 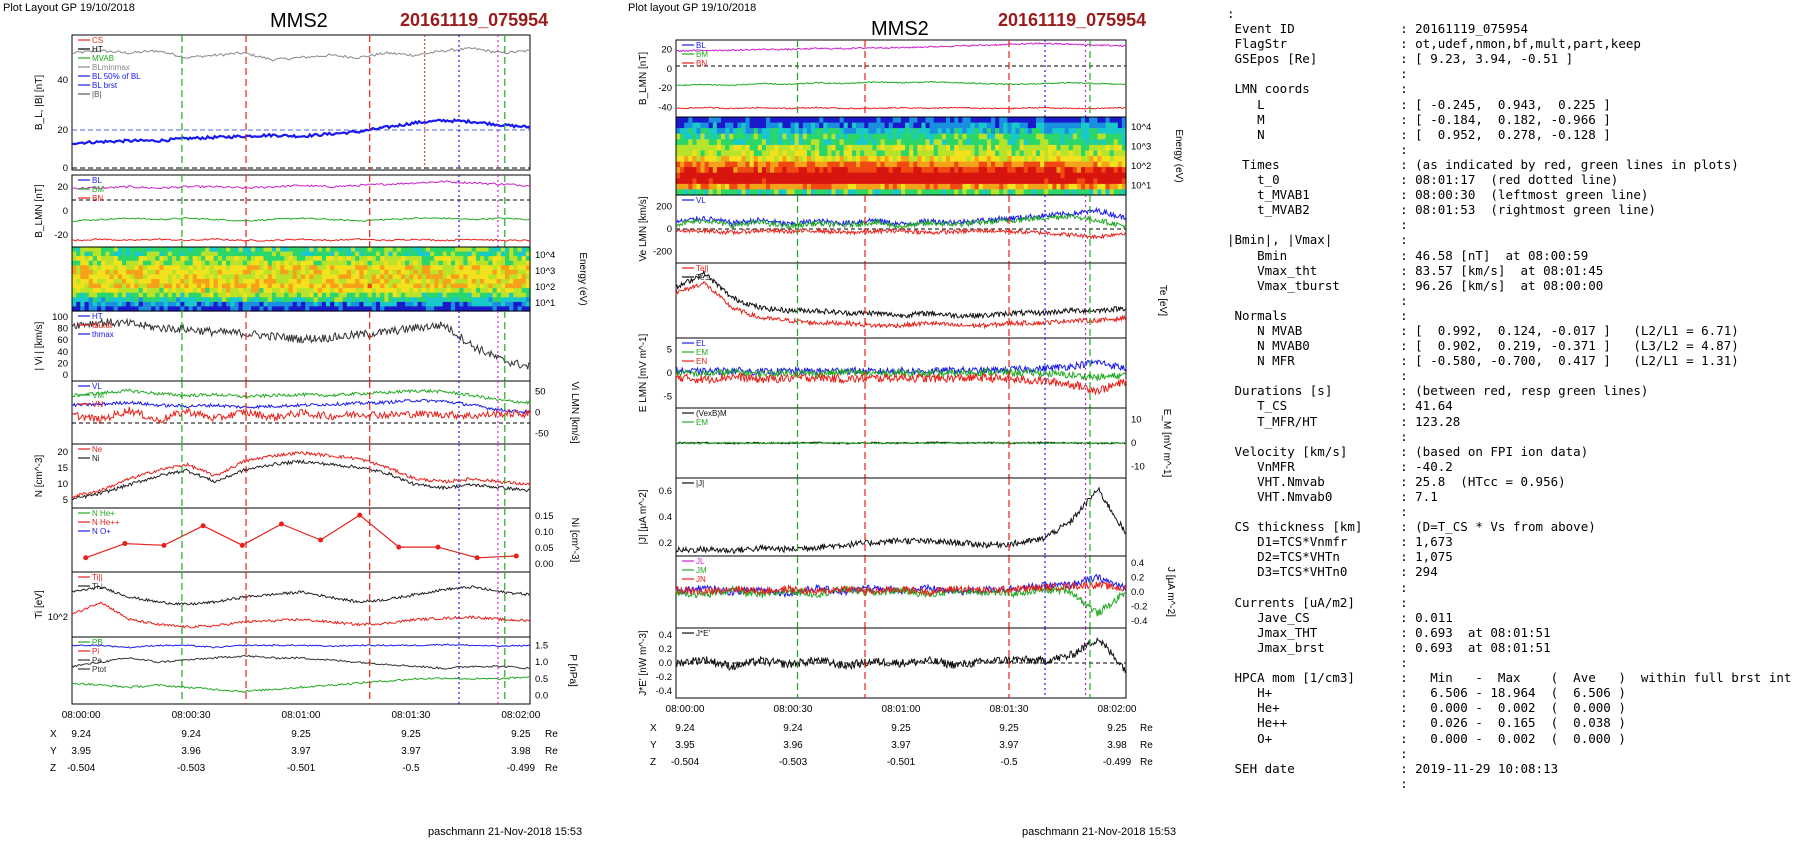 I want to click on legend-entry: Te||, so click(x=702, y=268).